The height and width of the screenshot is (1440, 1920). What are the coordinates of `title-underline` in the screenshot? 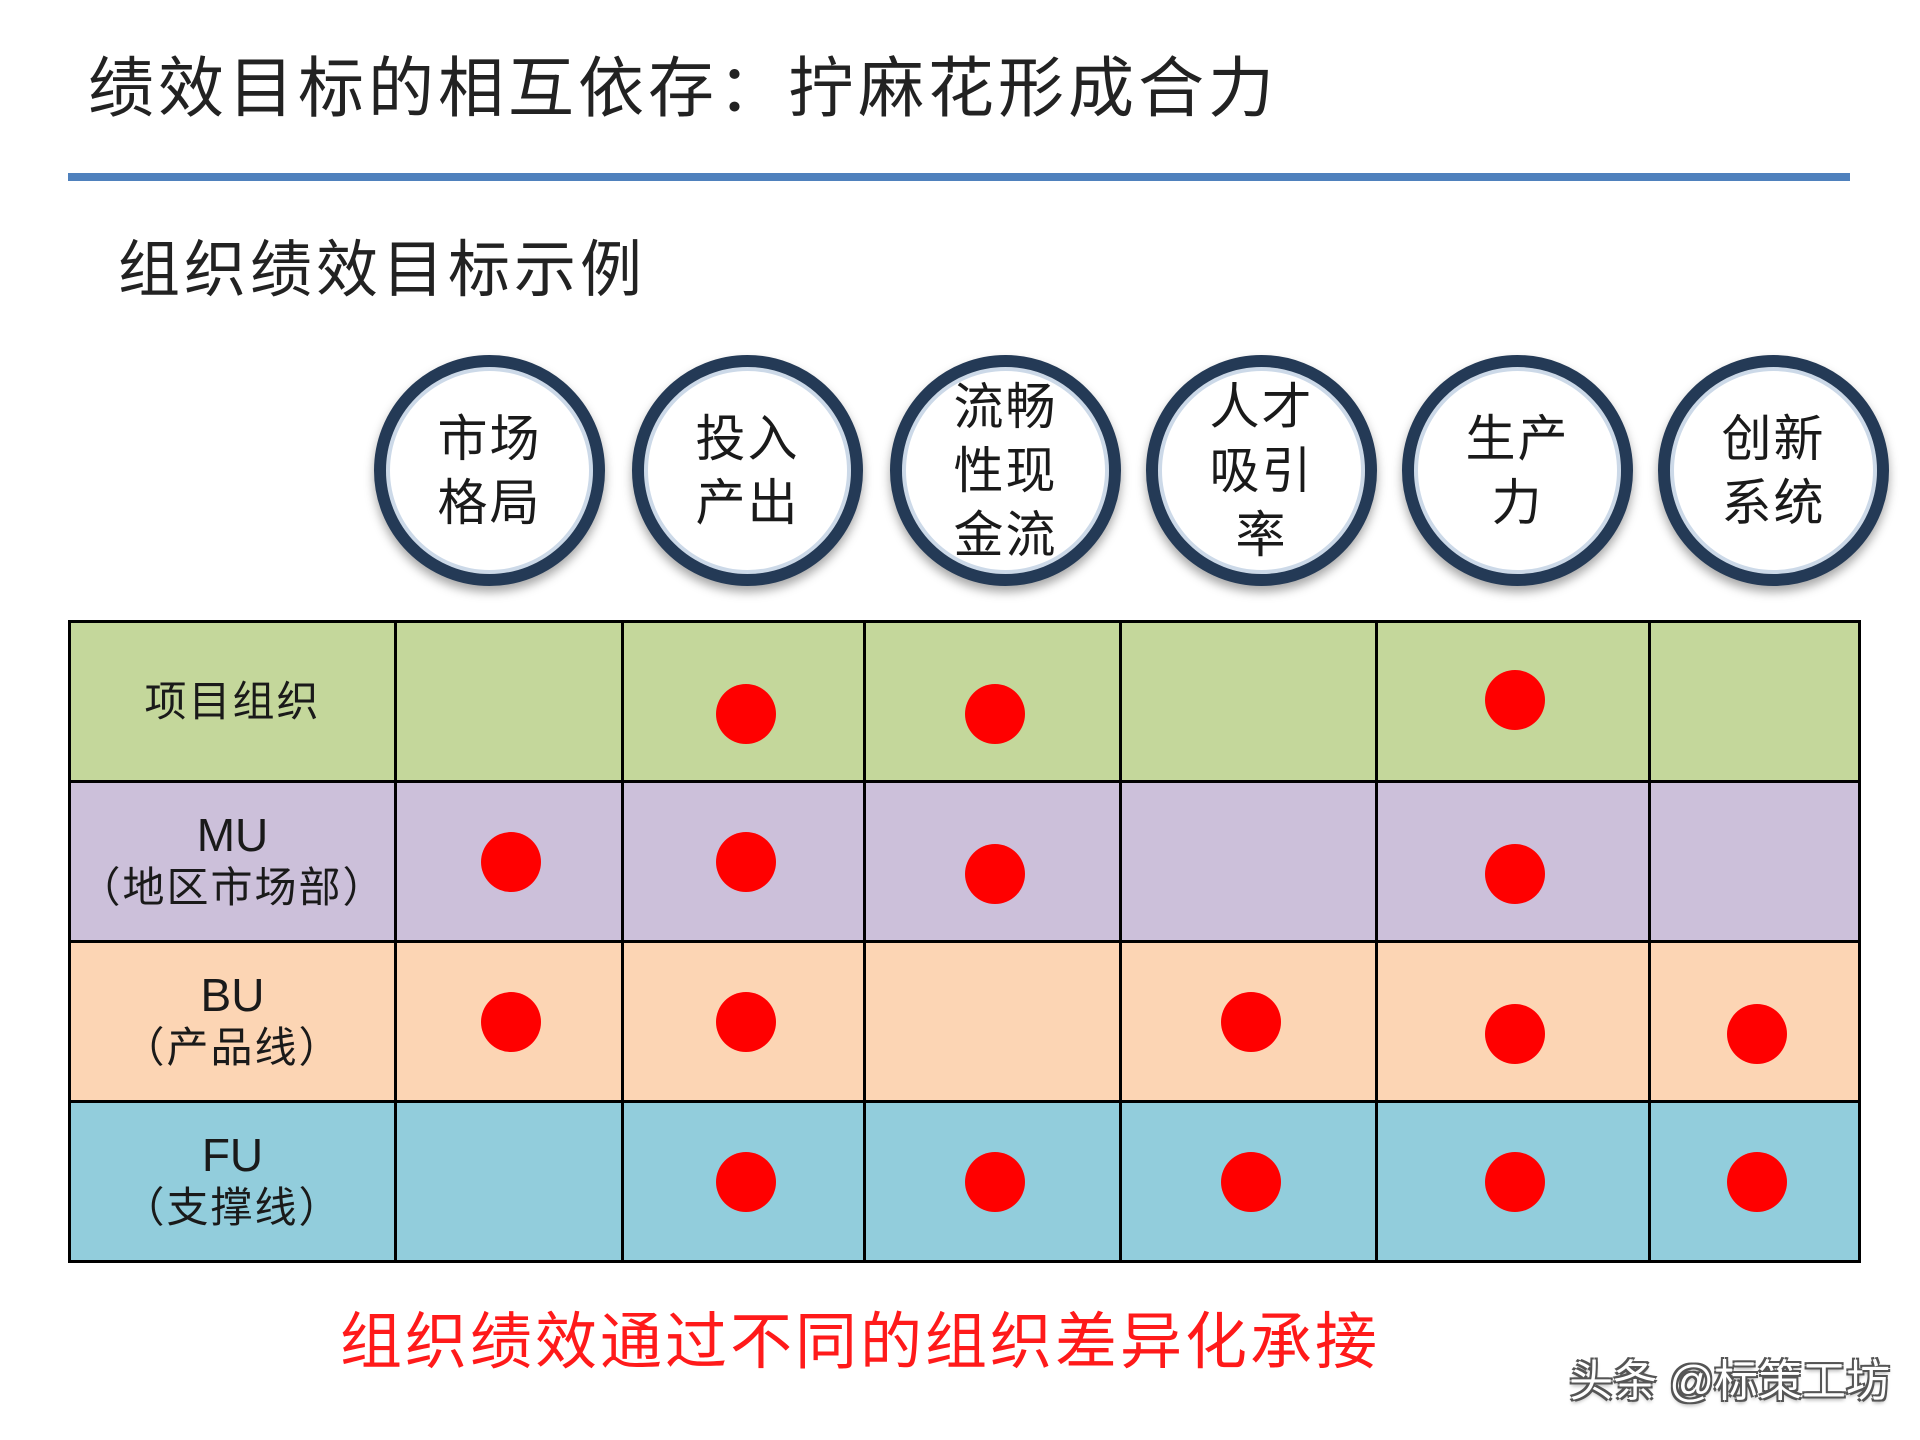 It's located at (959, 177).